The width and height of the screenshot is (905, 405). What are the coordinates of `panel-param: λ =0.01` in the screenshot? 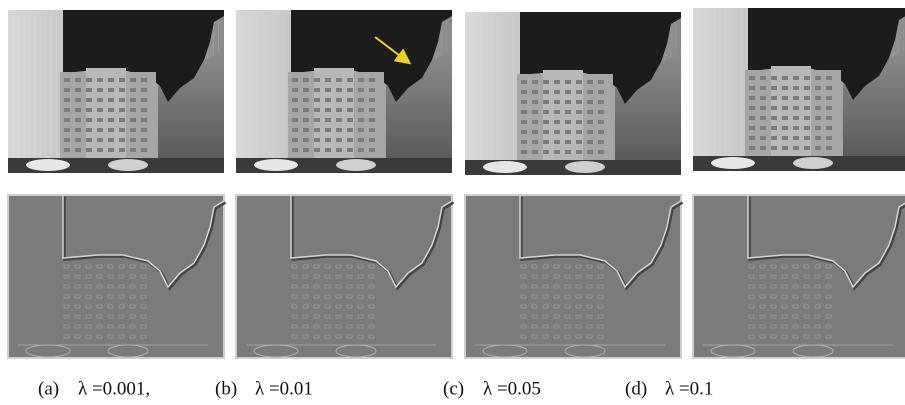 It's located at (284, 388).